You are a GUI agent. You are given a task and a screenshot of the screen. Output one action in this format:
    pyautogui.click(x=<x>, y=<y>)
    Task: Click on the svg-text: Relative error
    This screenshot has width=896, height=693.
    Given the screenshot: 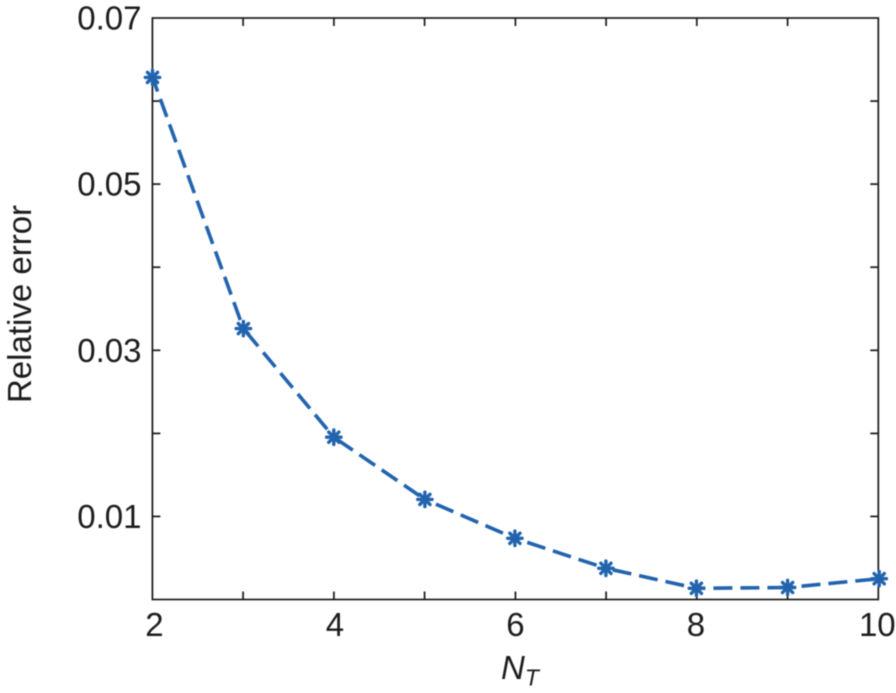 What is the action you would take?
    pyautogui.click(x=19, y=304)
    